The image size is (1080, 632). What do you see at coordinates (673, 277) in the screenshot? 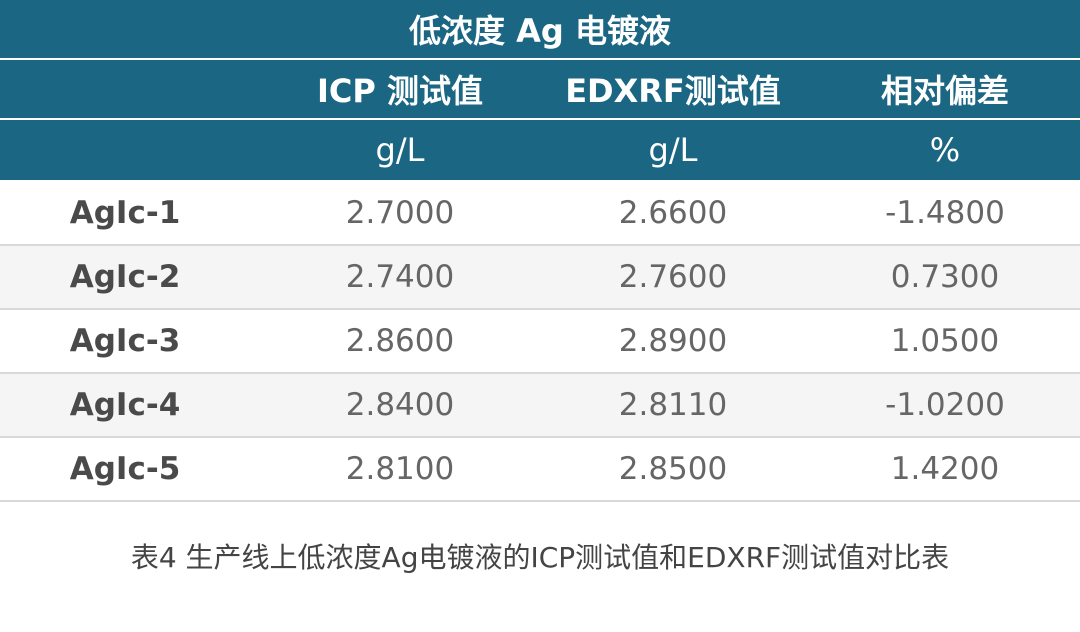
I see `cell-value: 2.7600` at bounding box center [673, 277].